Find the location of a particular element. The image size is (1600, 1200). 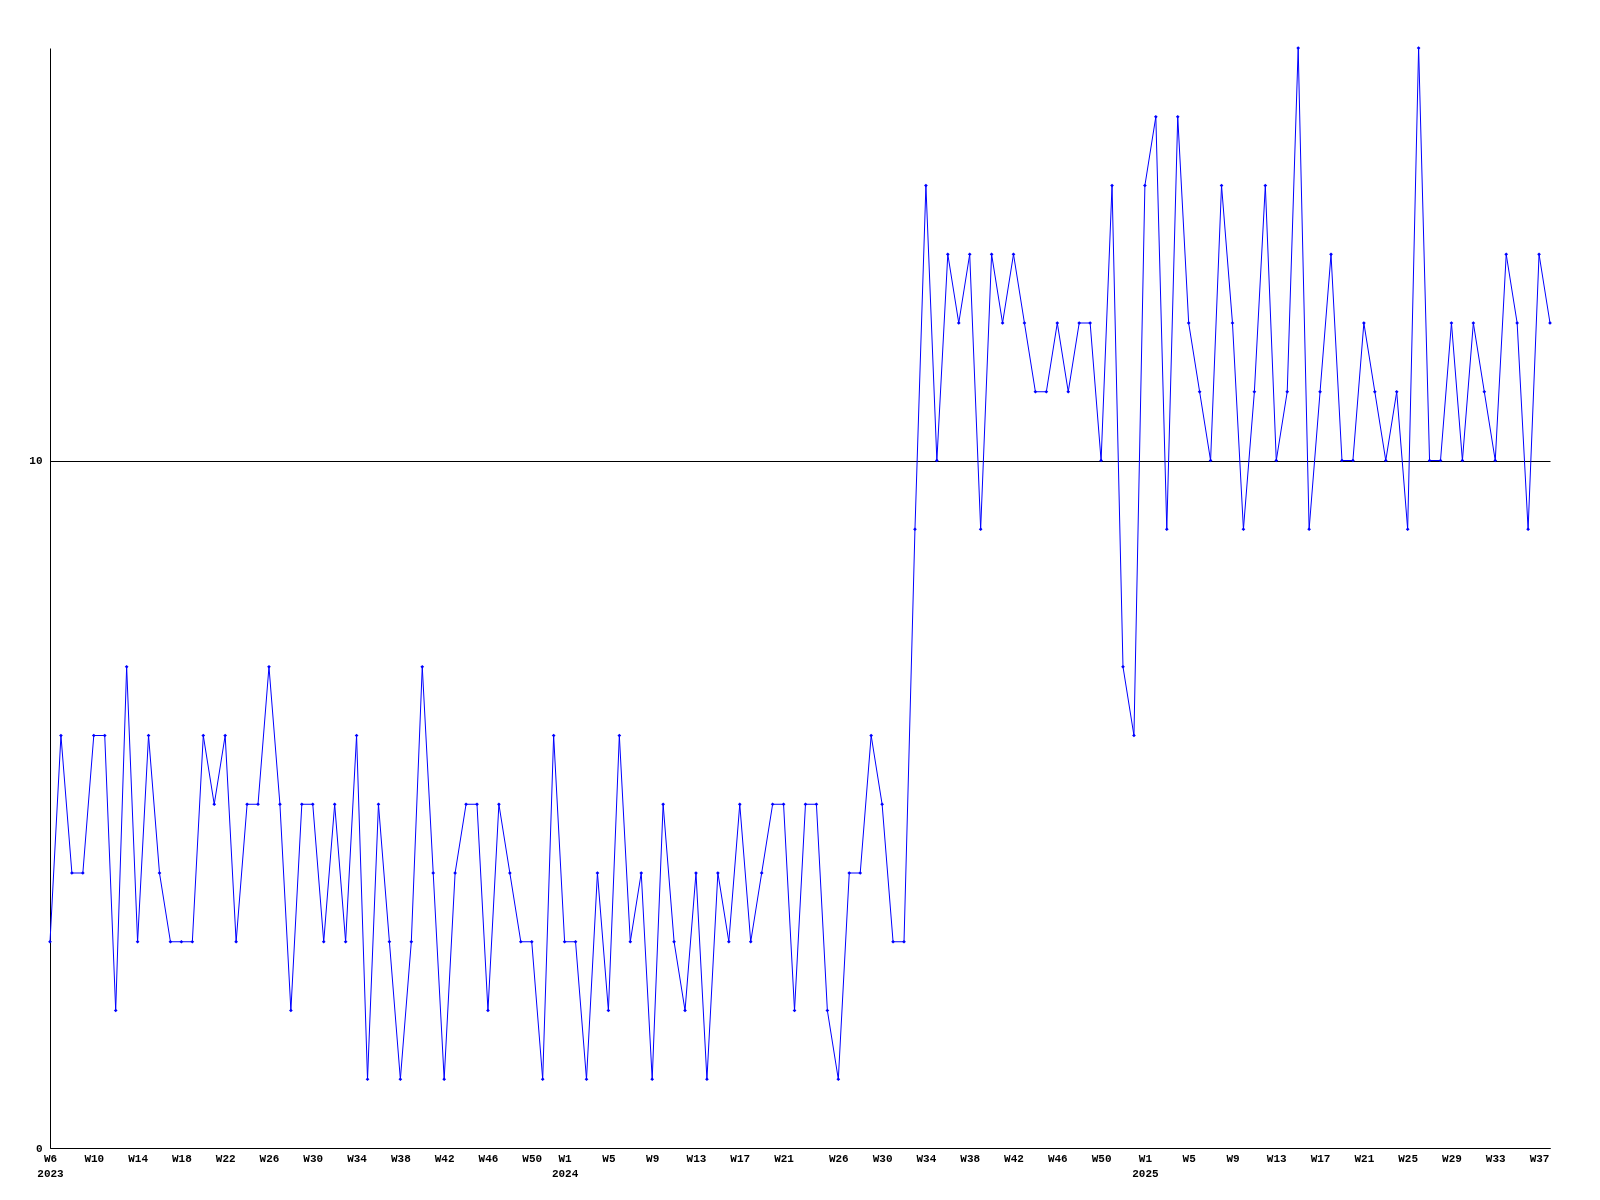

x-tick-label: W33 is located at coordinates (1496, 1158).